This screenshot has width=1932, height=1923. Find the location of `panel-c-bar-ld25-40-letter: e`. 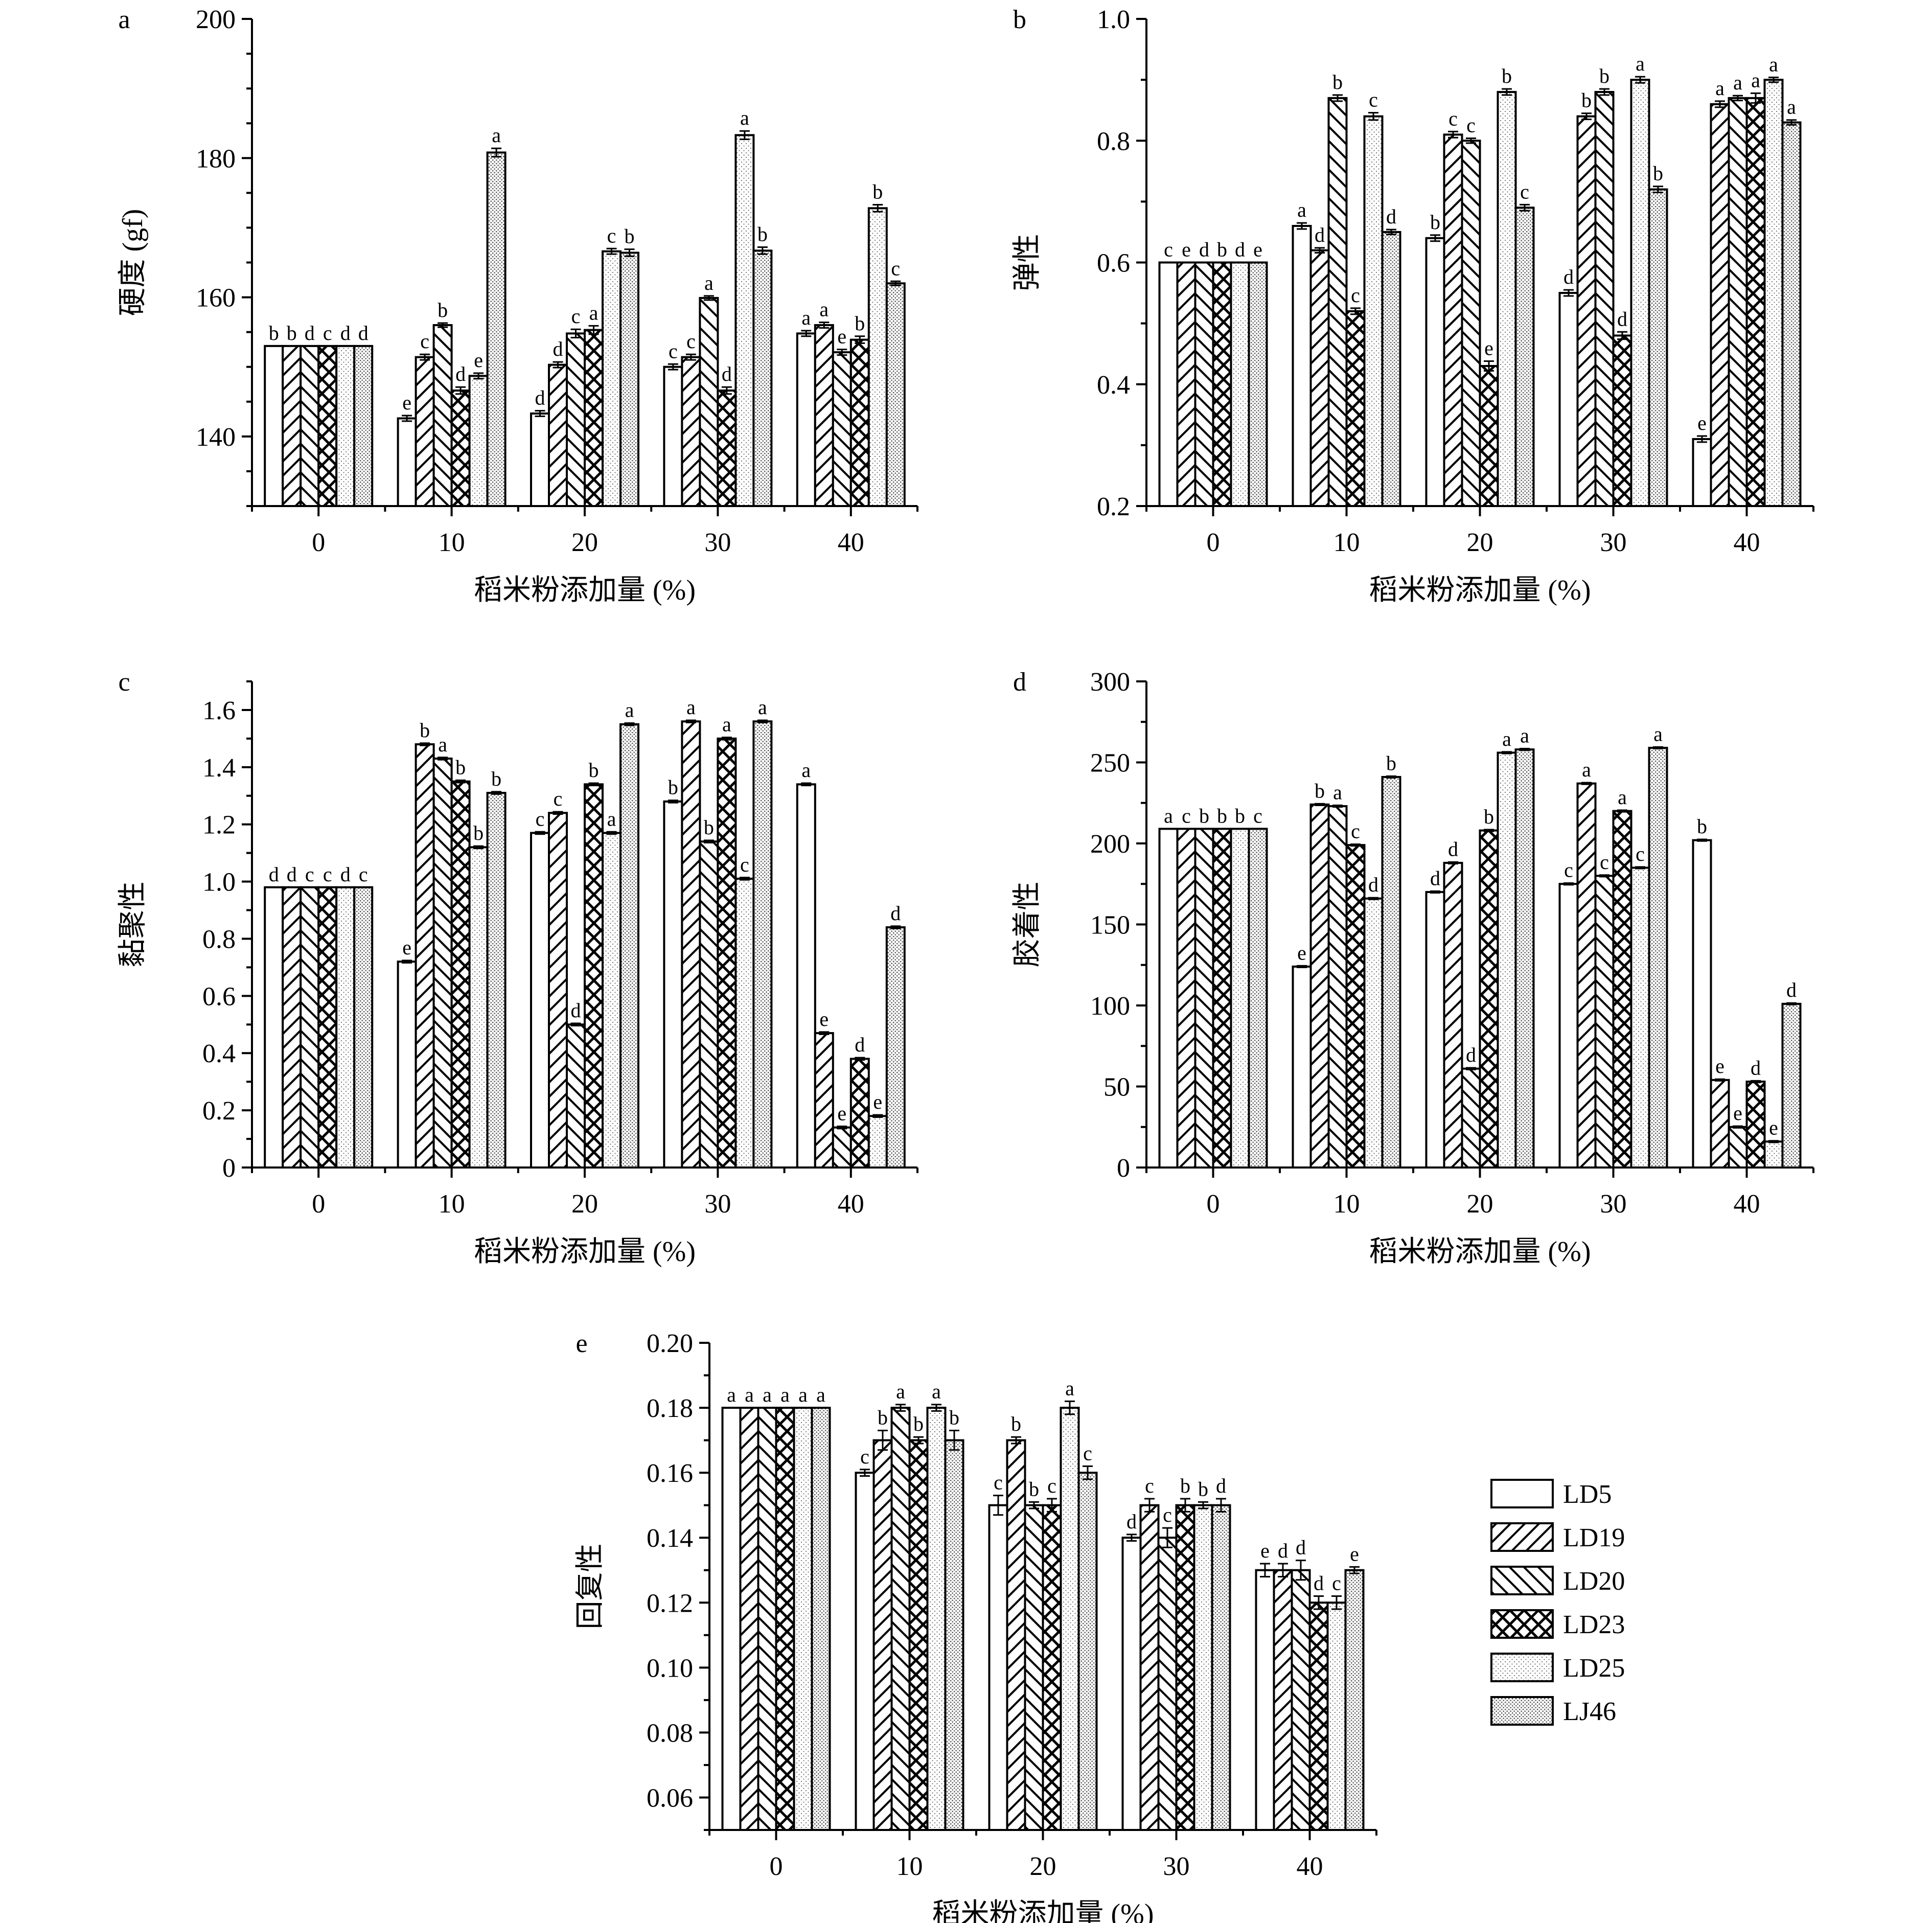

panel-c-bar-ld25-40-letter: e is located at coordinates (877, 1101).